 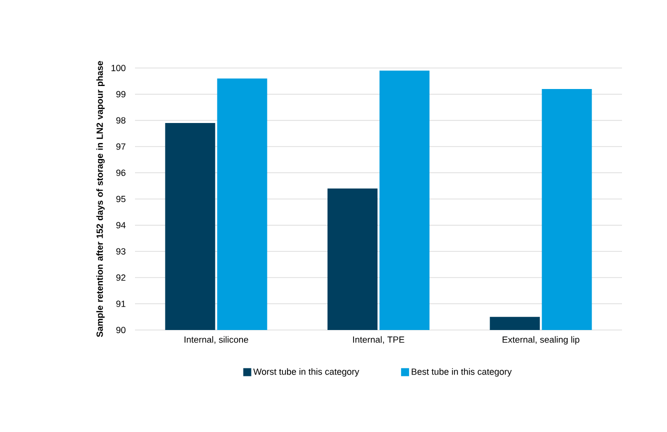 I want to click on y-tick-label: 90, so click(x=121, y=330).